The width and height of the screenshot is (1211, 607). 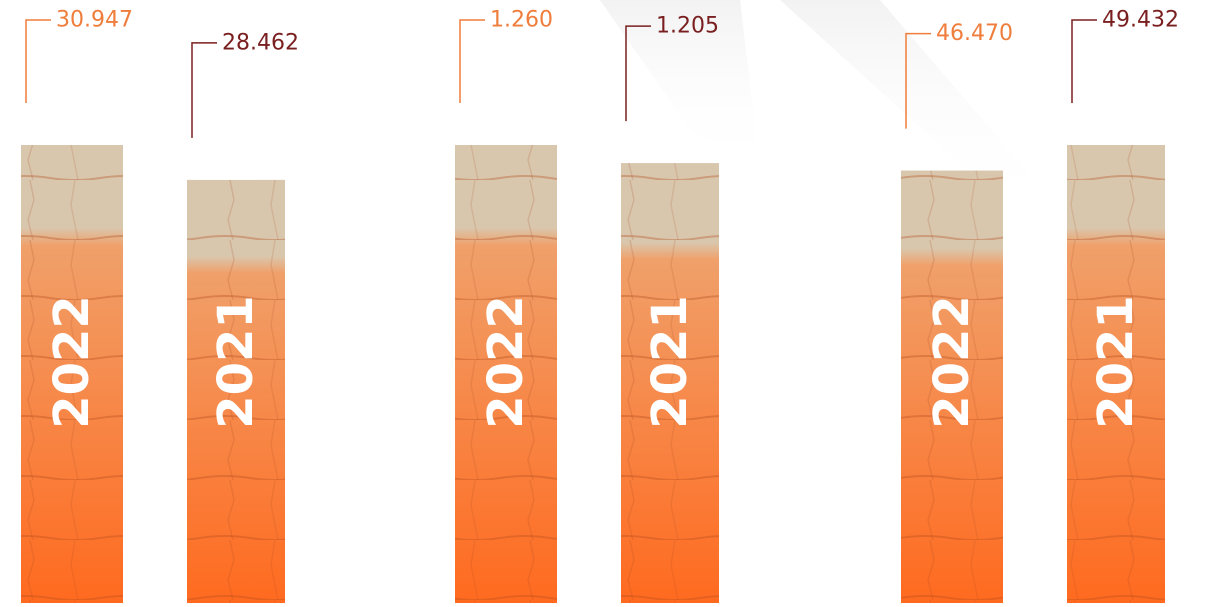 What do you see at coordinates (1140, 20) in the screenshot?
I see `value-label: 49.432` at bounding box center [1140, 20].